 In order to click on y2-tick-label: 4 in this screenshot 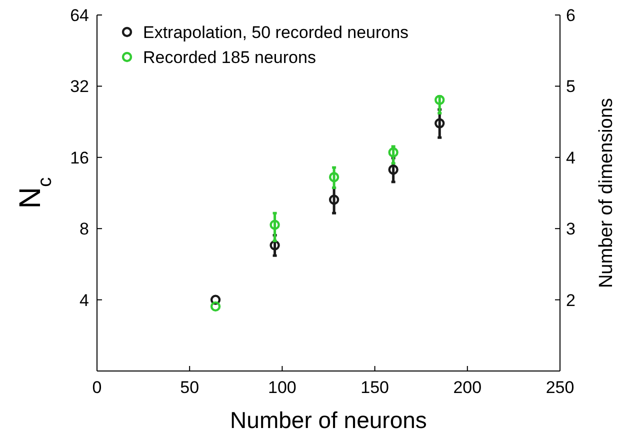, I will do `click(571, 158)`.